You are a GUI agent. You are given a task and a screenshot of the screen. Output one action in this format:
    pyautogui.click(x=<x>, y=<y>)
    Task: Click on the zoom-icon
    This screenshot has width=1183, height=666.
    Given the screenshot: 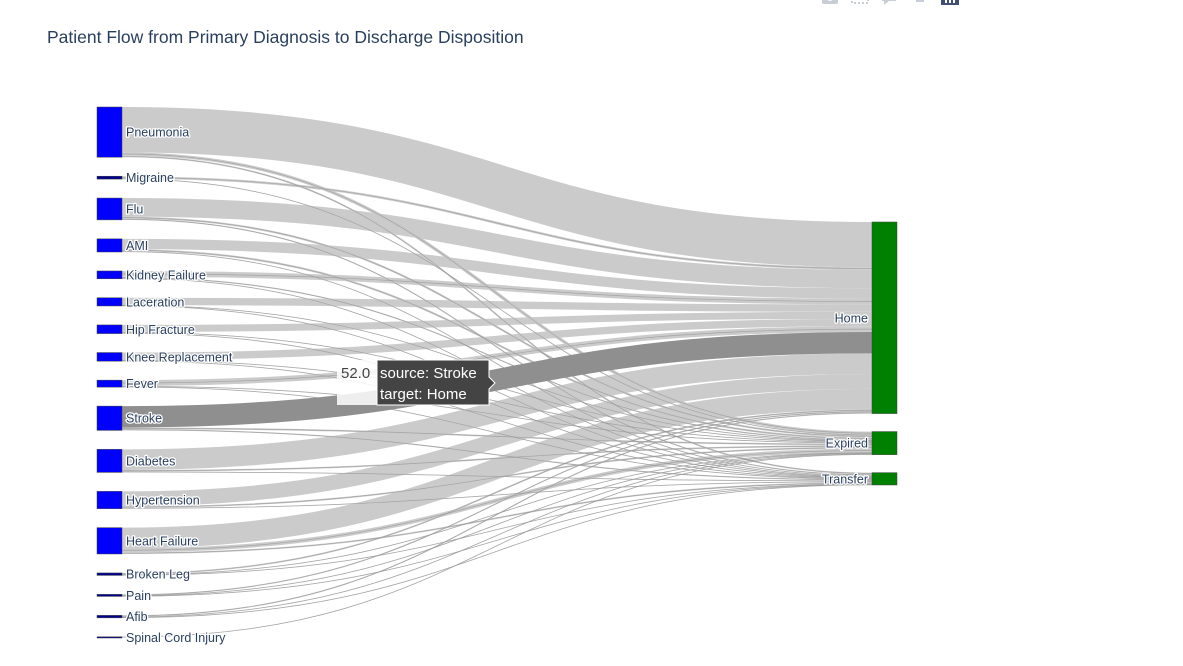 What is the action you would take?
    pyautogui.click(x=860, y=4)
    